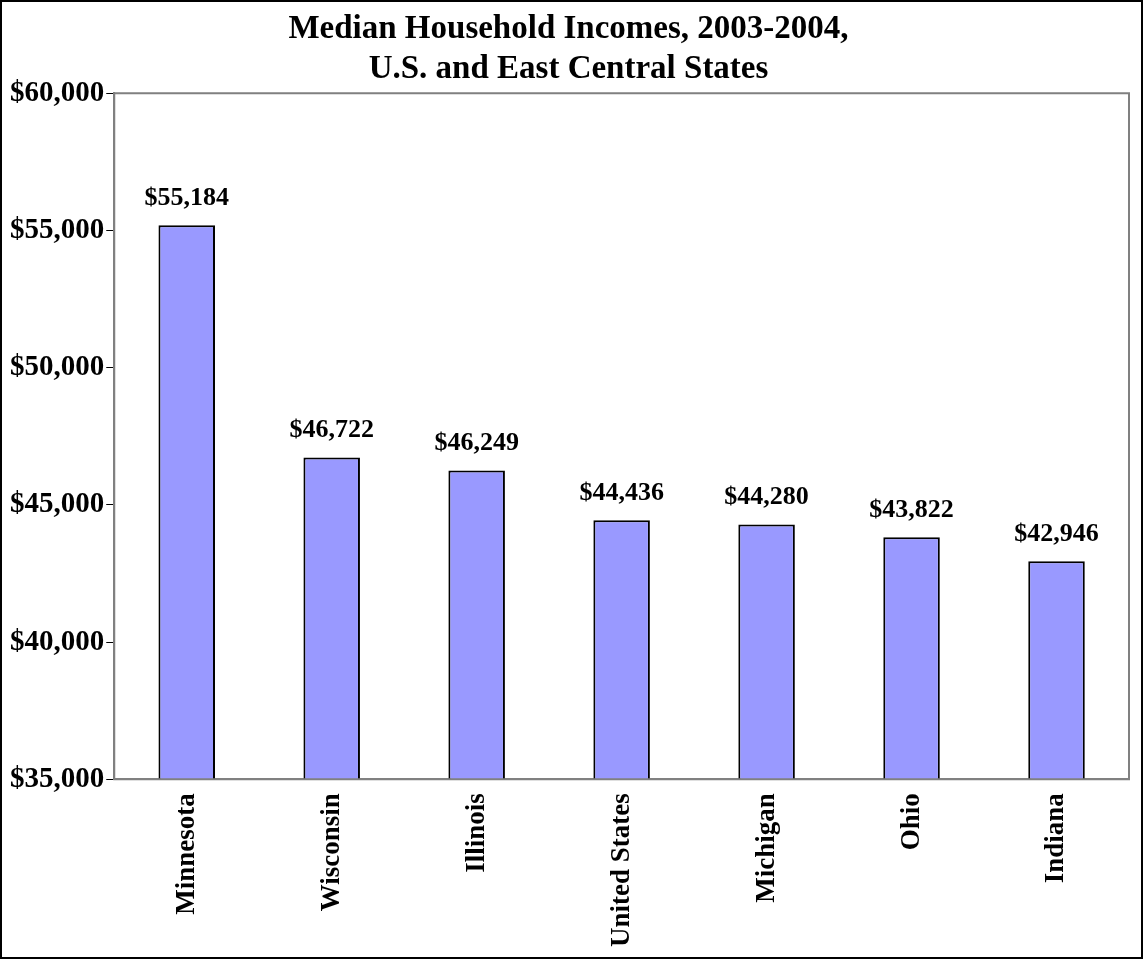 This screenshot has width=1143, height=959. Describe the element at coordinates (1054, 838) in the screenshot. I see `x-tick-label: Indiana` at that location.